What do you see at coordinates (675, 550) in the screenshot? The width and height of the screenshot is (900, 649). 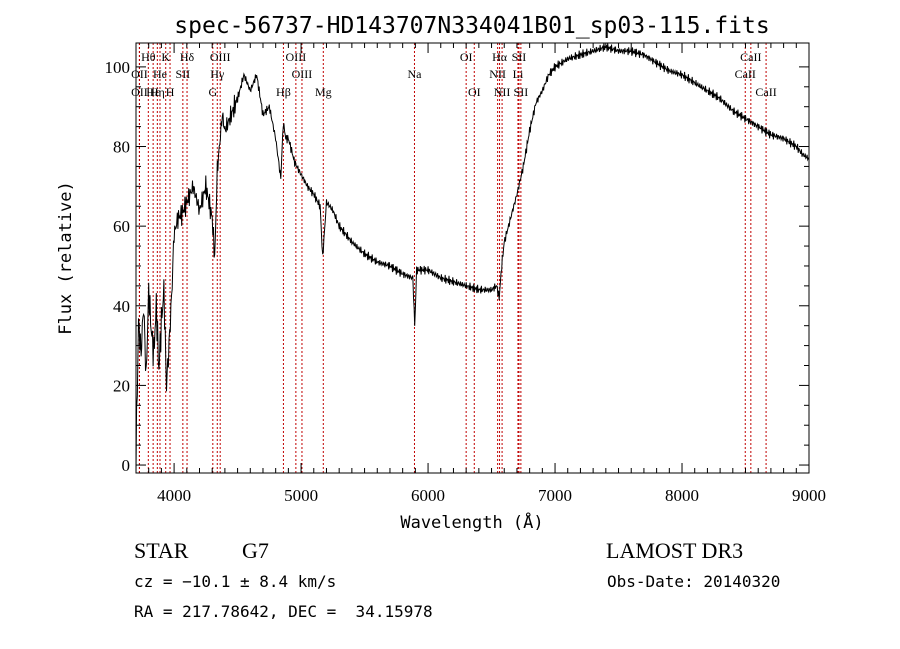 I see `survey-name: LAMOST DR3` at bounding box center [675, 550].